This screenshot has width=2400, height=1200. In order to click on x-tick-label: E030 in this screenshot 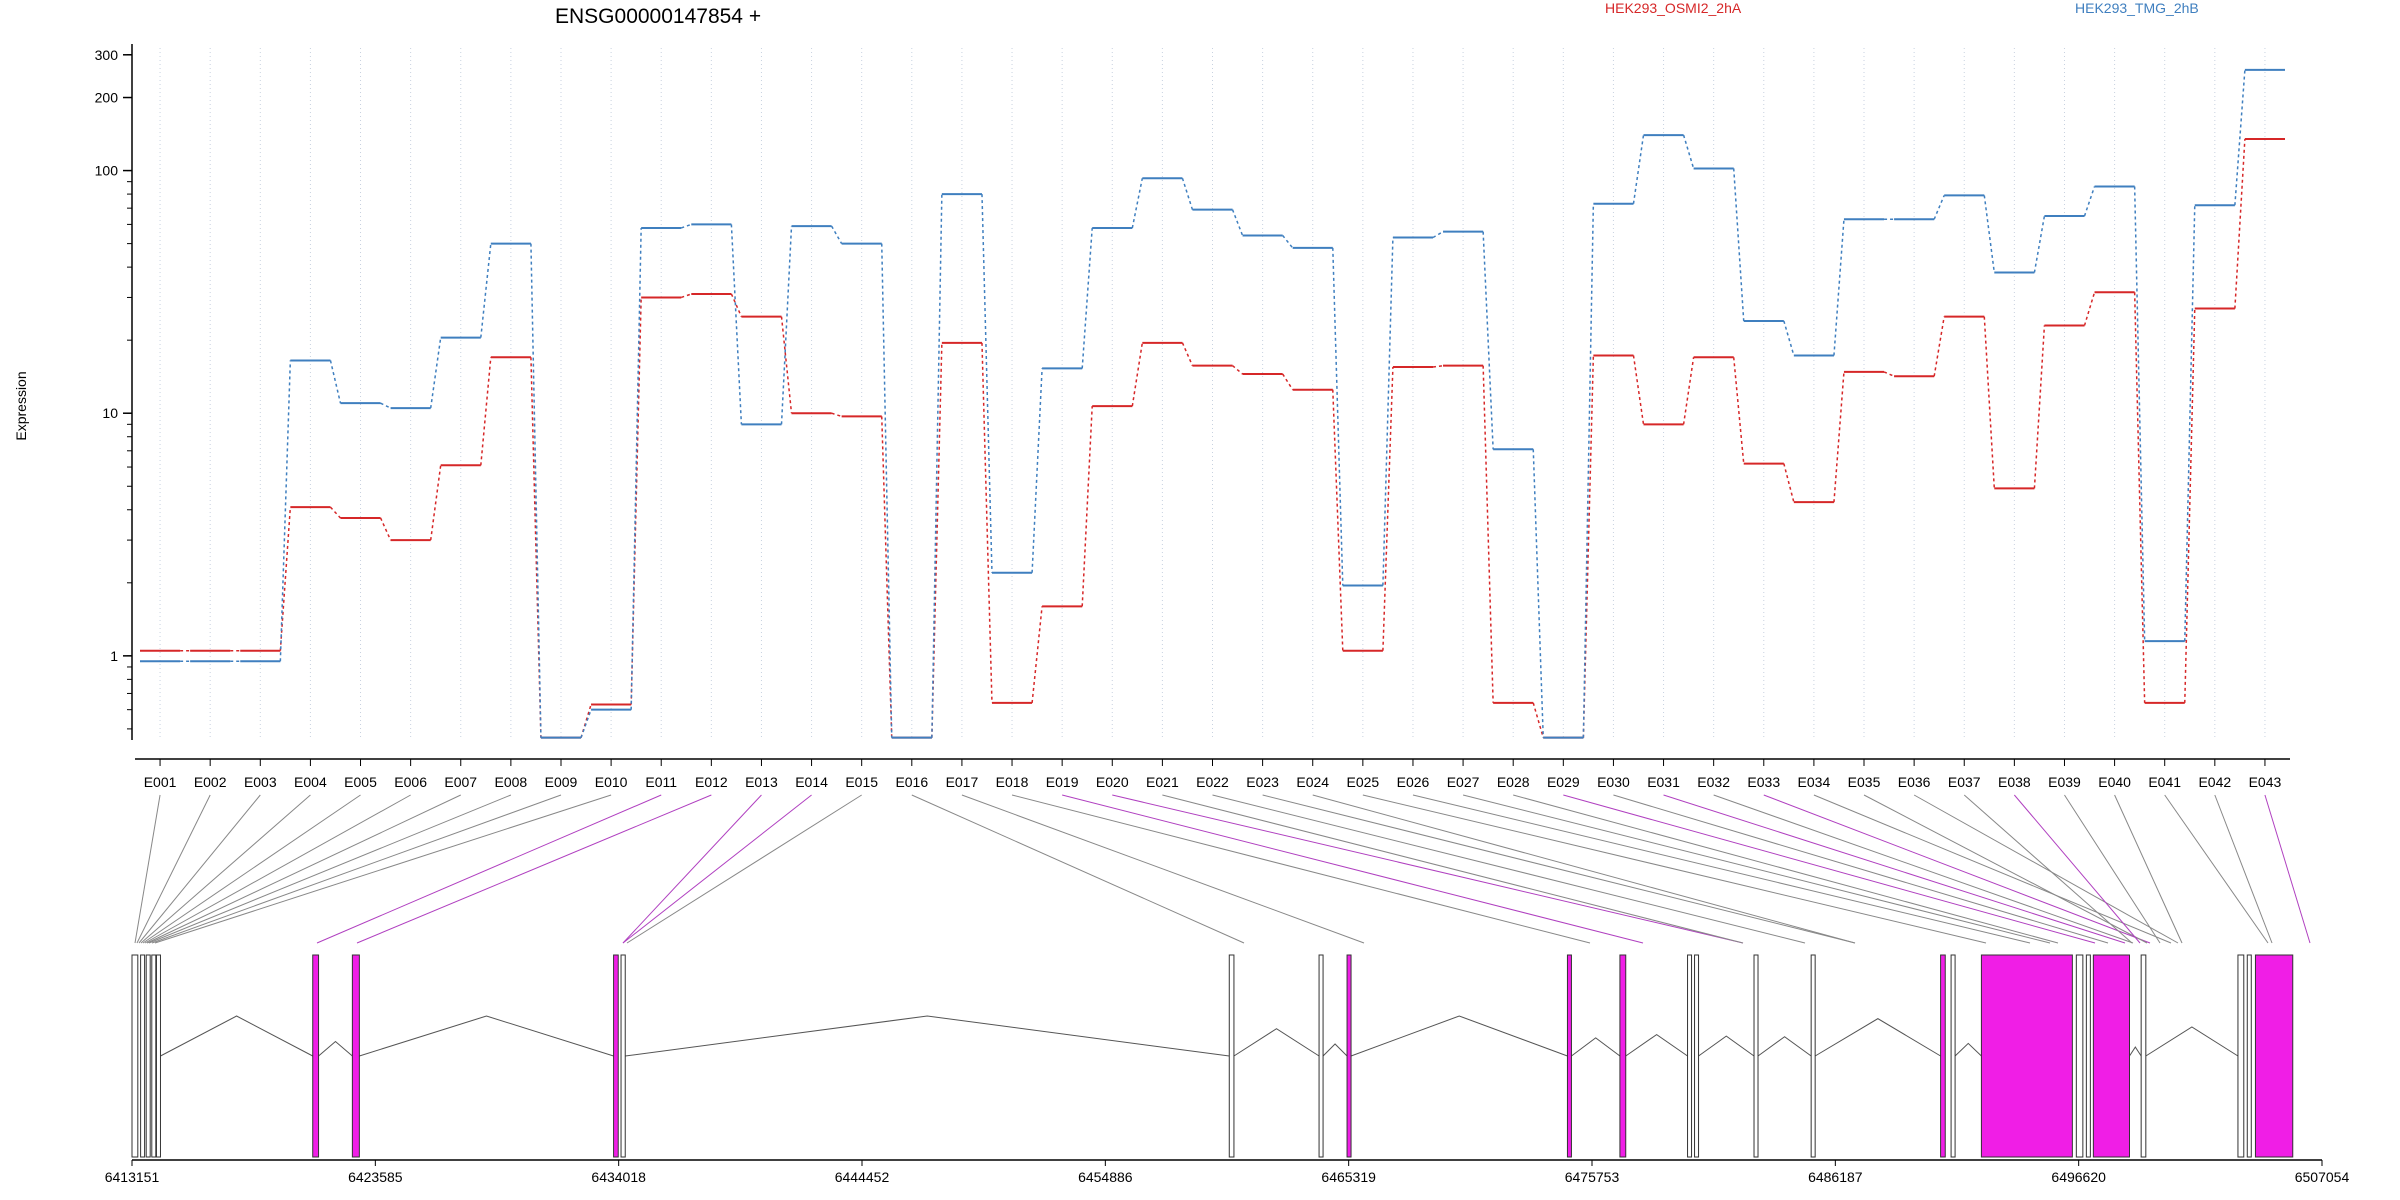, I will do `click(1613, 782)`.